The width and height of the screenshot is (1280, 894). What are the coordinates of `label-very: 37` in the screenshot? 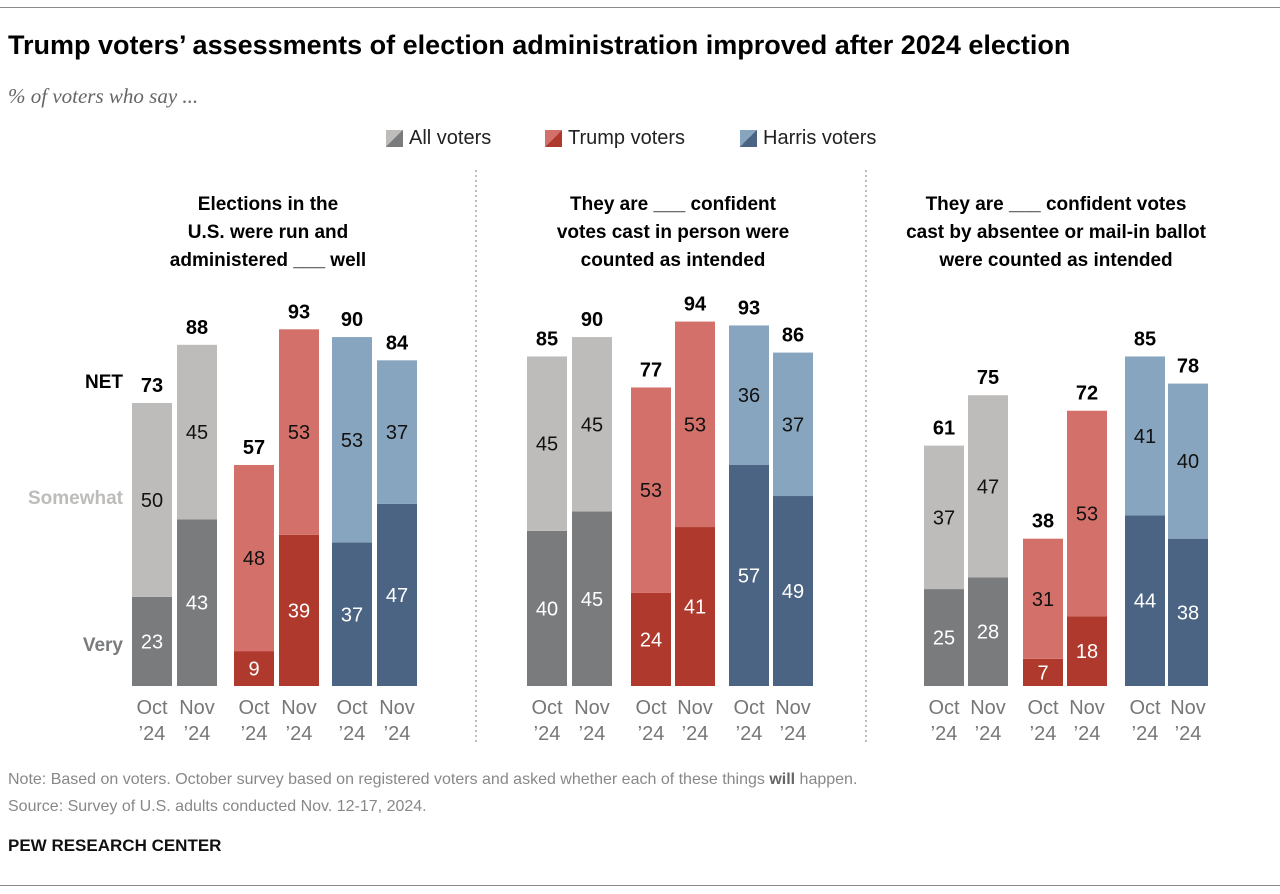 It's located at (352, 615).